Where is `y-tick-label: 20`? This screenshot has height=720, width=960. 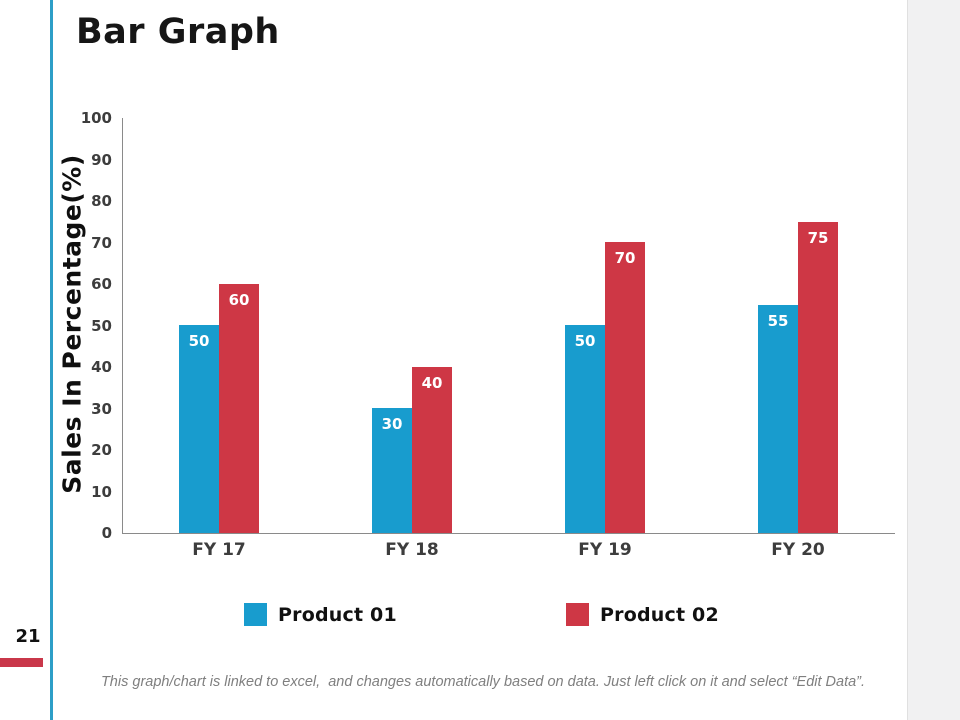
y-tick-label: 20 is located at coordinates (101, 450).